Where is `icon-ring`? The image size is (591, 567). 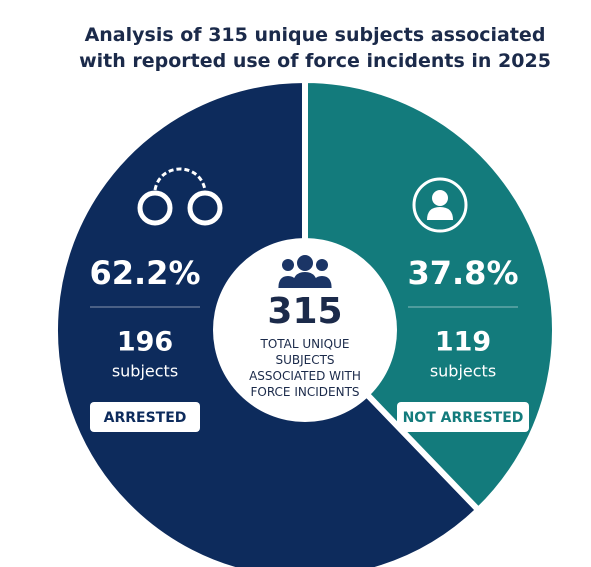 icon-ring is located at coordinates (440, 205).